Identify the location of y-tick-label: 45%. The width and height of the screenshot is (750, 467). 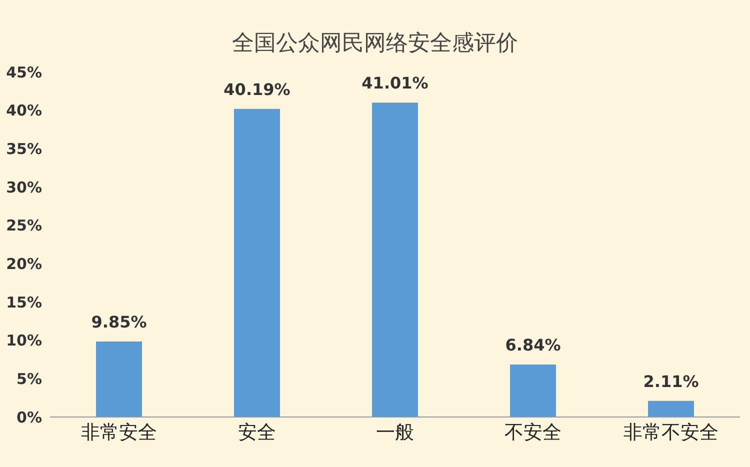
(24, 72).